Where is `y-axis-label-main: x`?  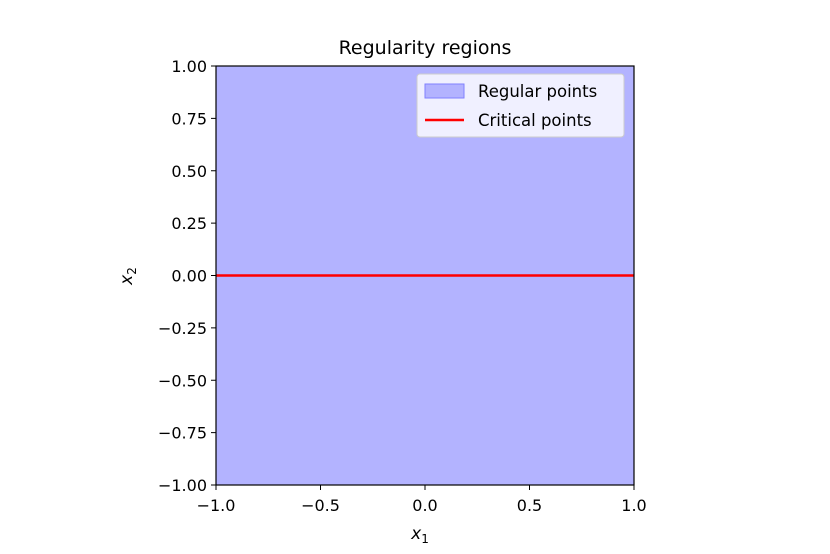
y-axis-label-main: x is located at coordinates (127, 280).